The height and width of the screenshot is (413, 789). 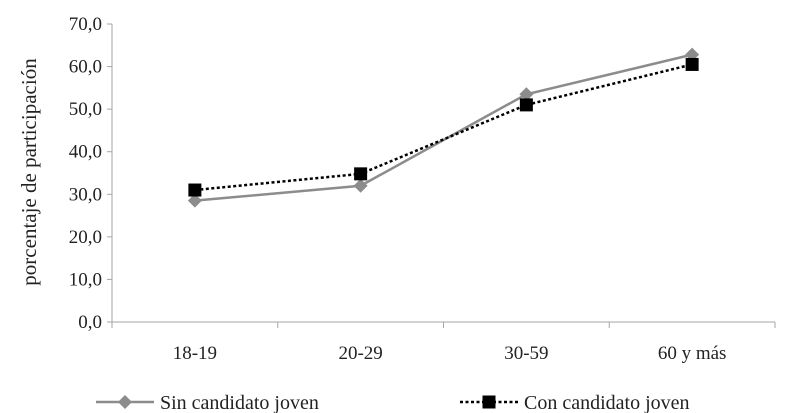 I want to click on y-tick-label: 60,0, so click(x=85, y=67).